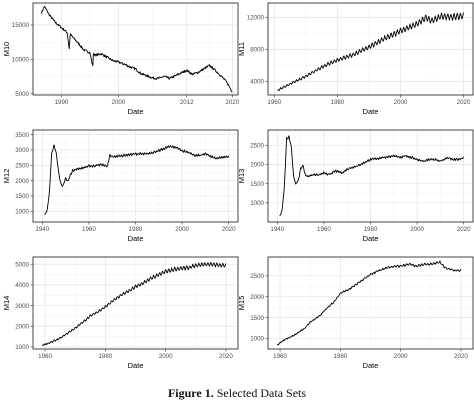 The image size is (474, 408). What do you see at coordinates (187, 102) in the screenshot?
I see `x-tick-label: 2012` at bounding box center [187, 102].